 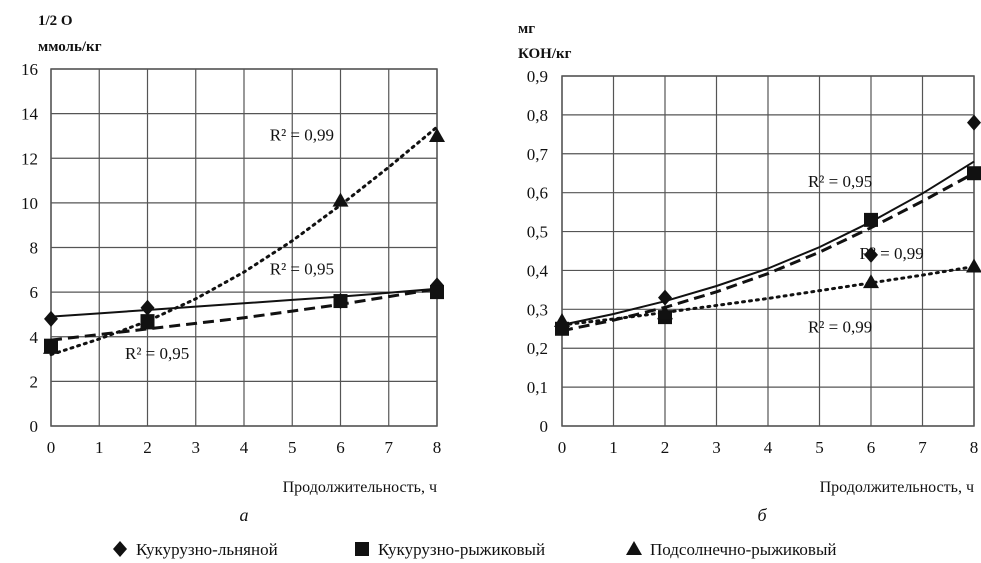 What do you see at coordinates (537, 115) in the screenshot?
I see `y-tick-label: 0,8` at bounding box center [537, 115].